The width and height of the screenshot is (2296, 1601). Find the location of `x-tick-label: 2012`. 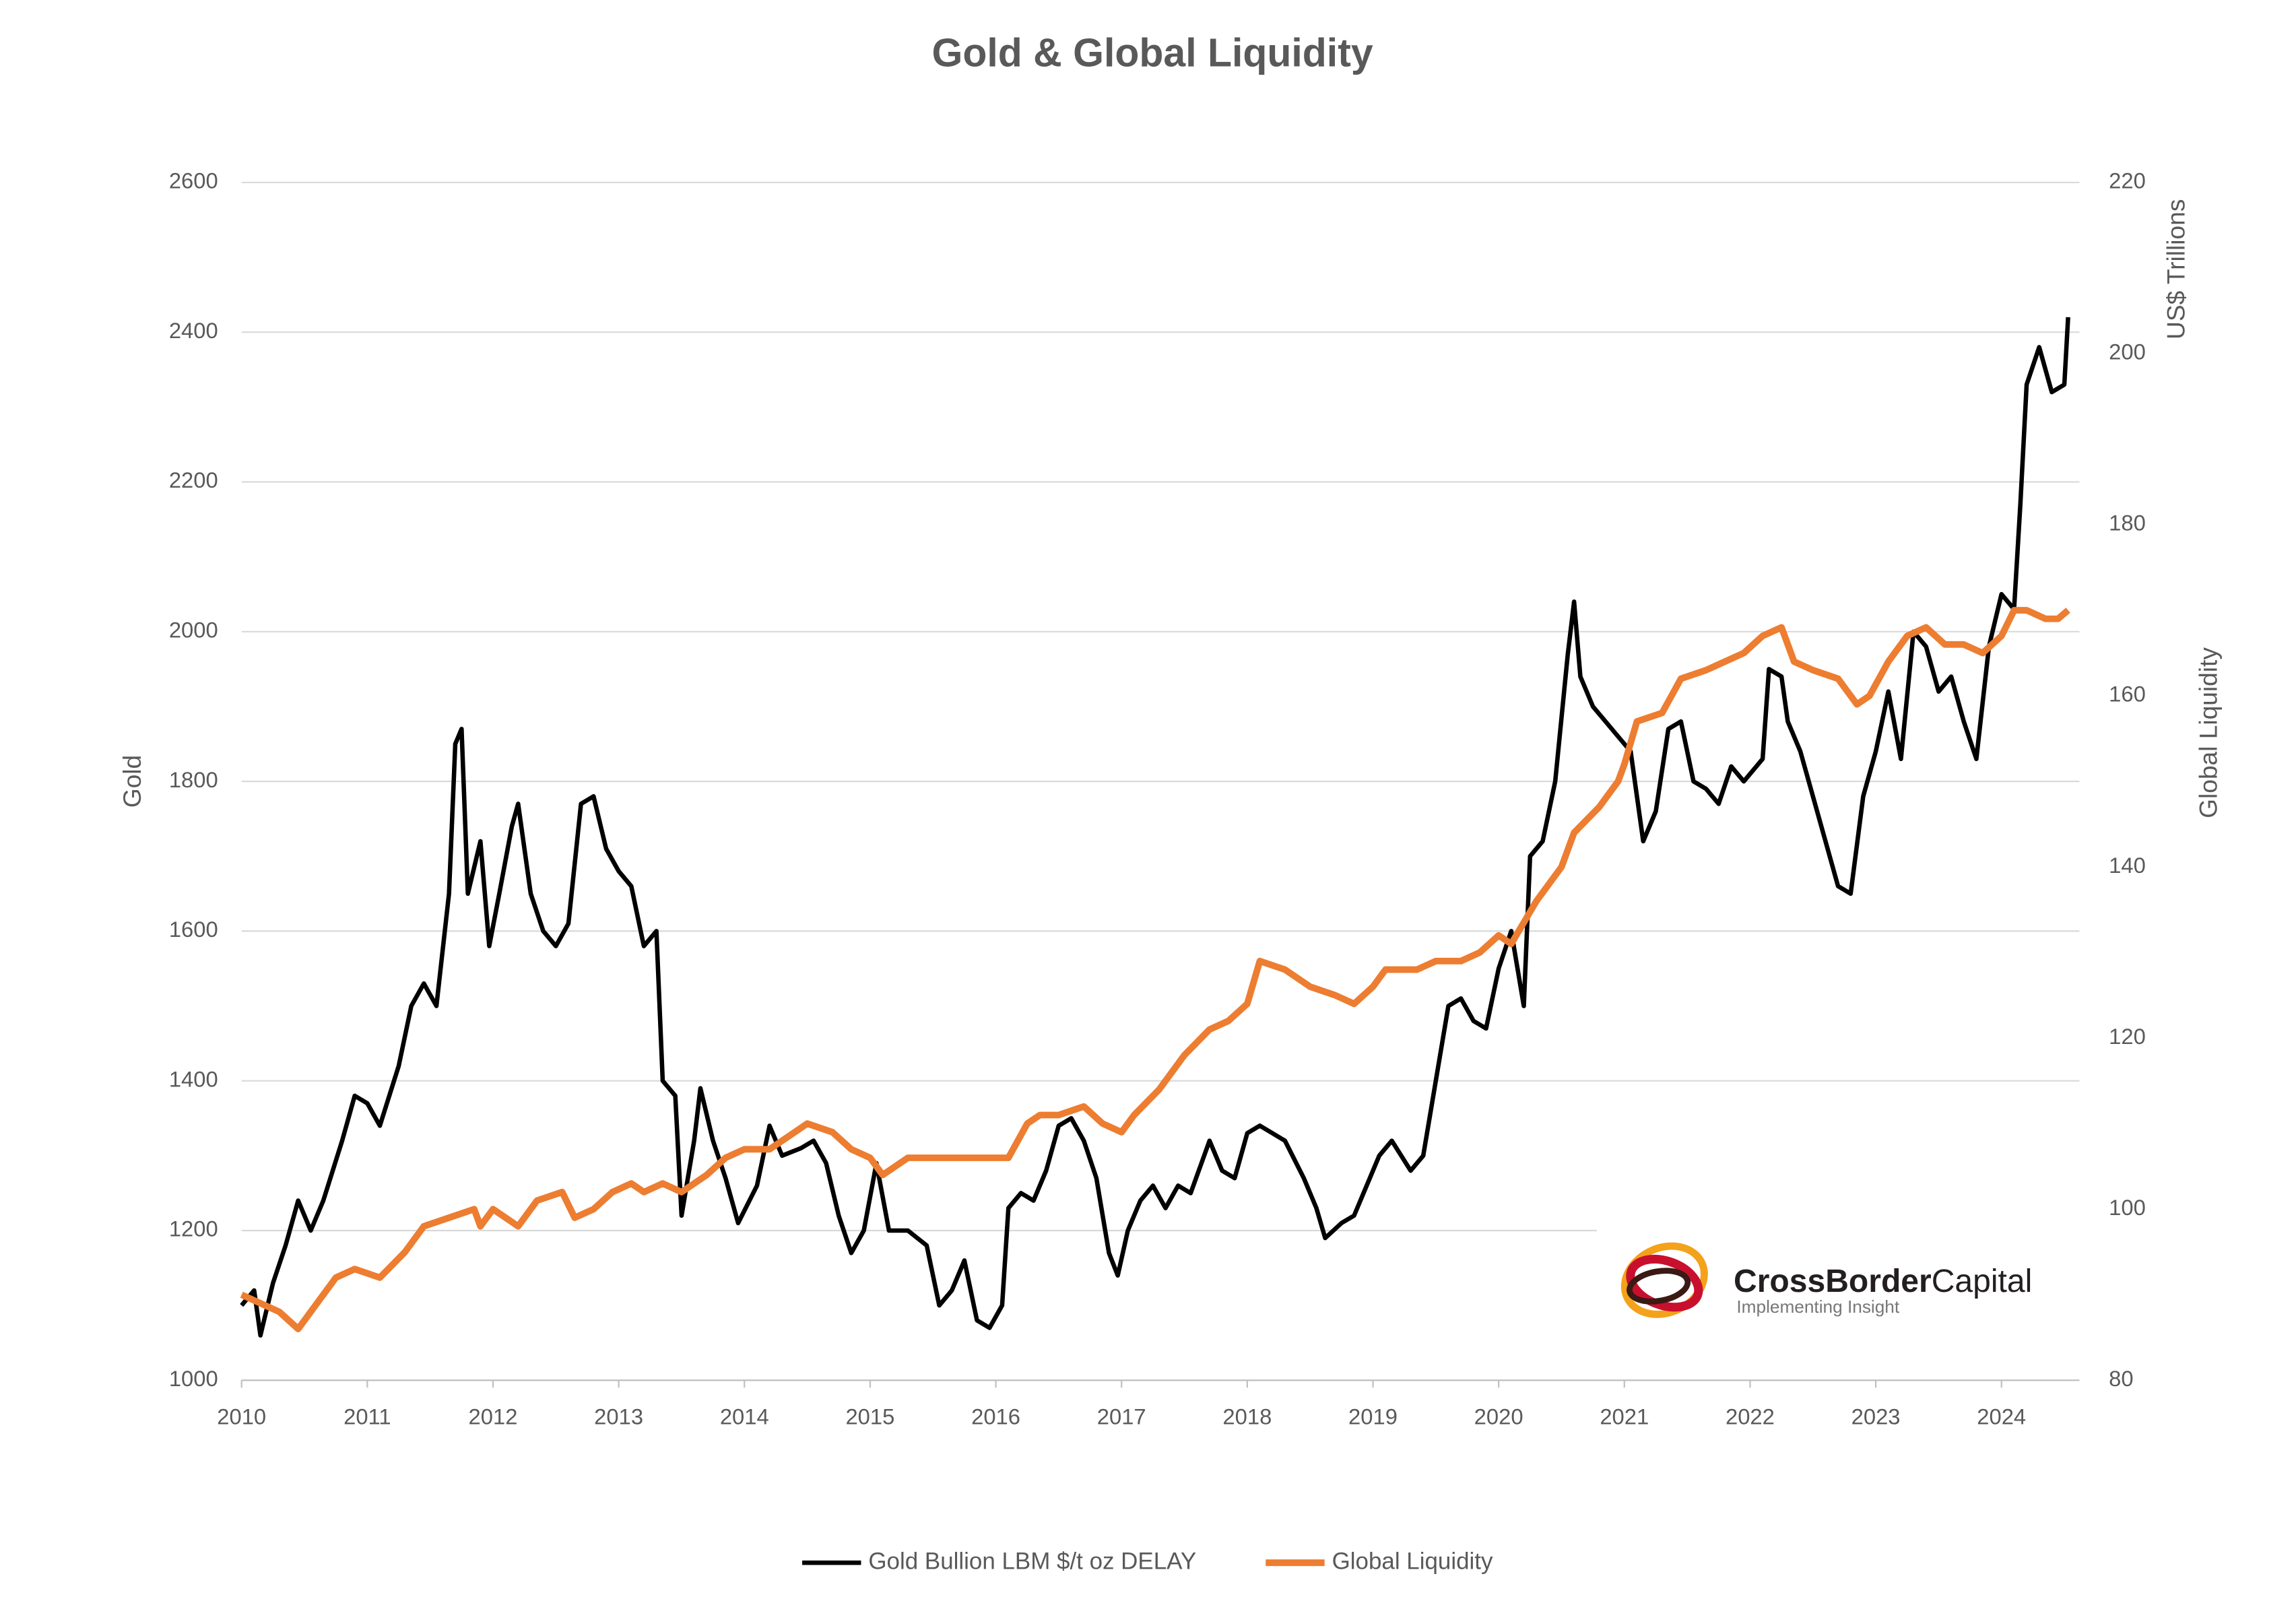

x-tick-label: 2012 is located at coordinates (494, 1416).